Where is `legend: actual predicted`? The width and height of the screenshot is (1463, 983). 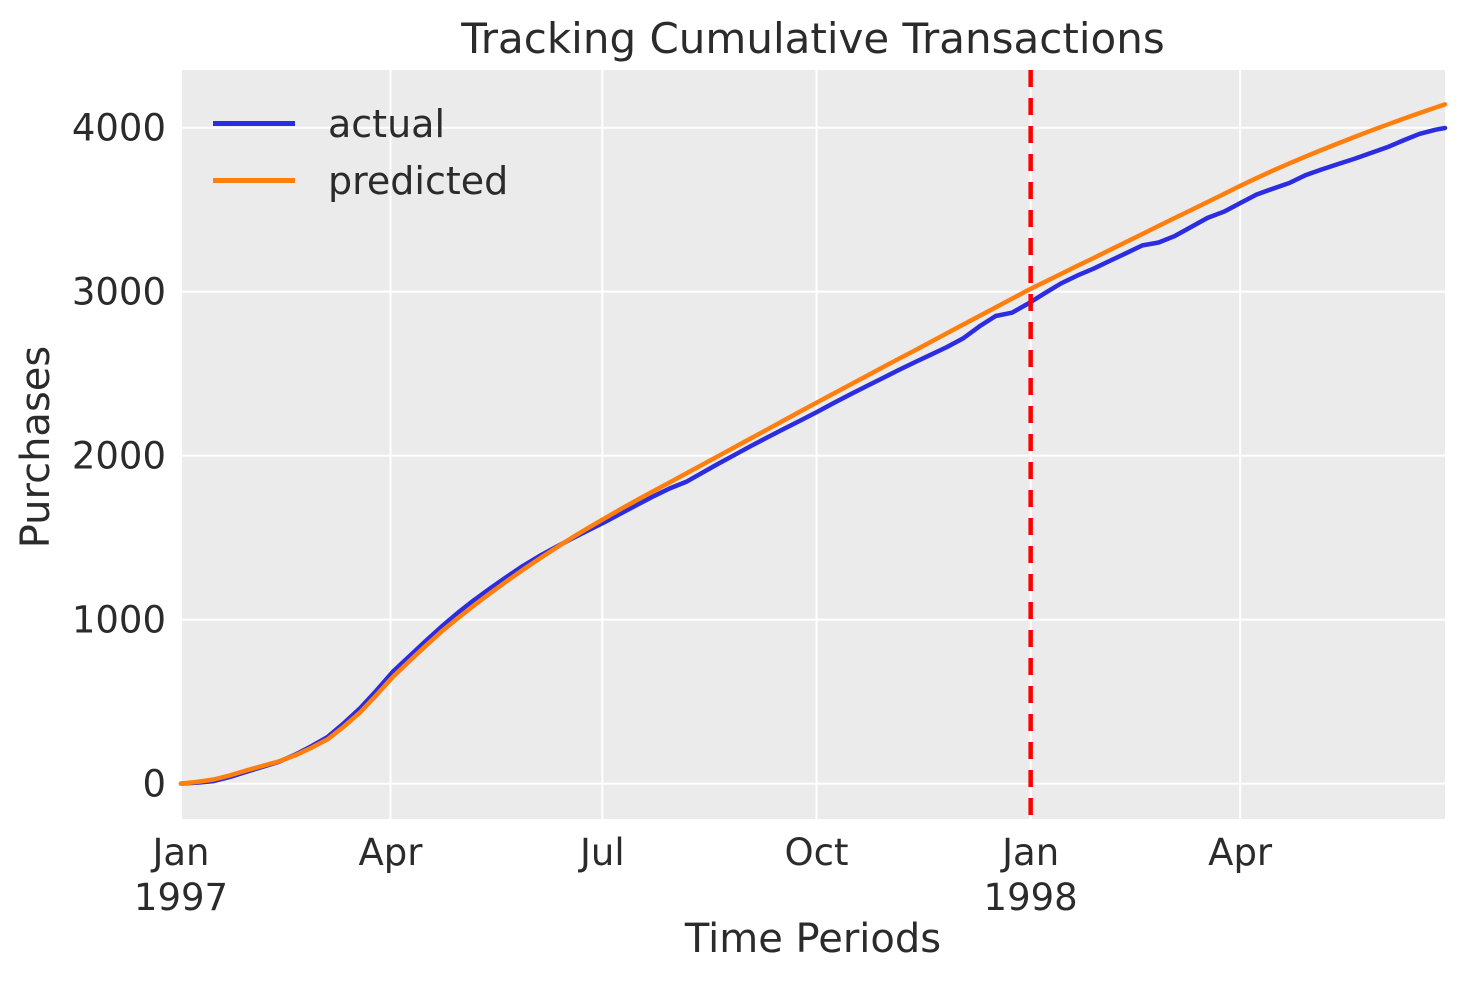
legend: actual predicted is located at coordinates (356, 152).